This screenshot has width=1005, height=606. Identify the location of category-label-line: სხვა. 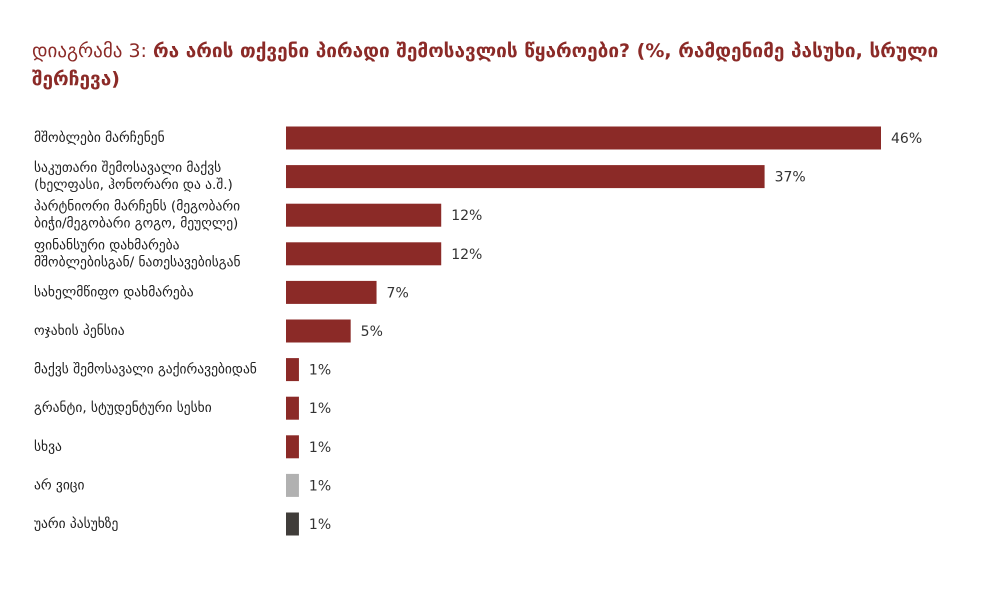
(48, 447).